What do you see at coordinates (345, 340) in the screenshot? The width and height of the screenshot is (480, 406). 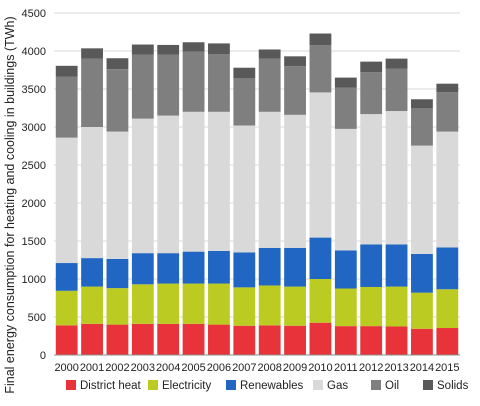 I see `bar-district-heat-2011` at bounding box center [345, 340].